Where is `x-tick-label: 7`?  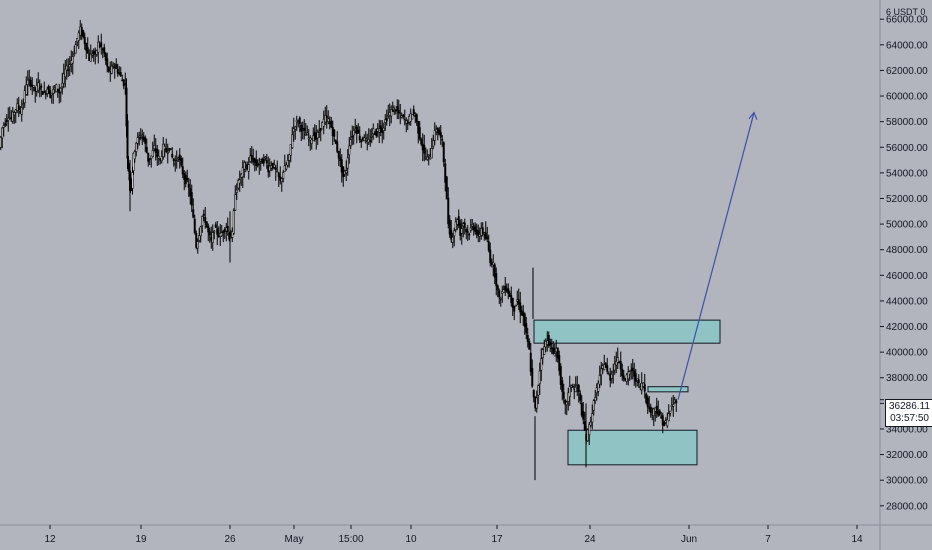
x-tick-label: 7 is located at coordinates (768, 539).